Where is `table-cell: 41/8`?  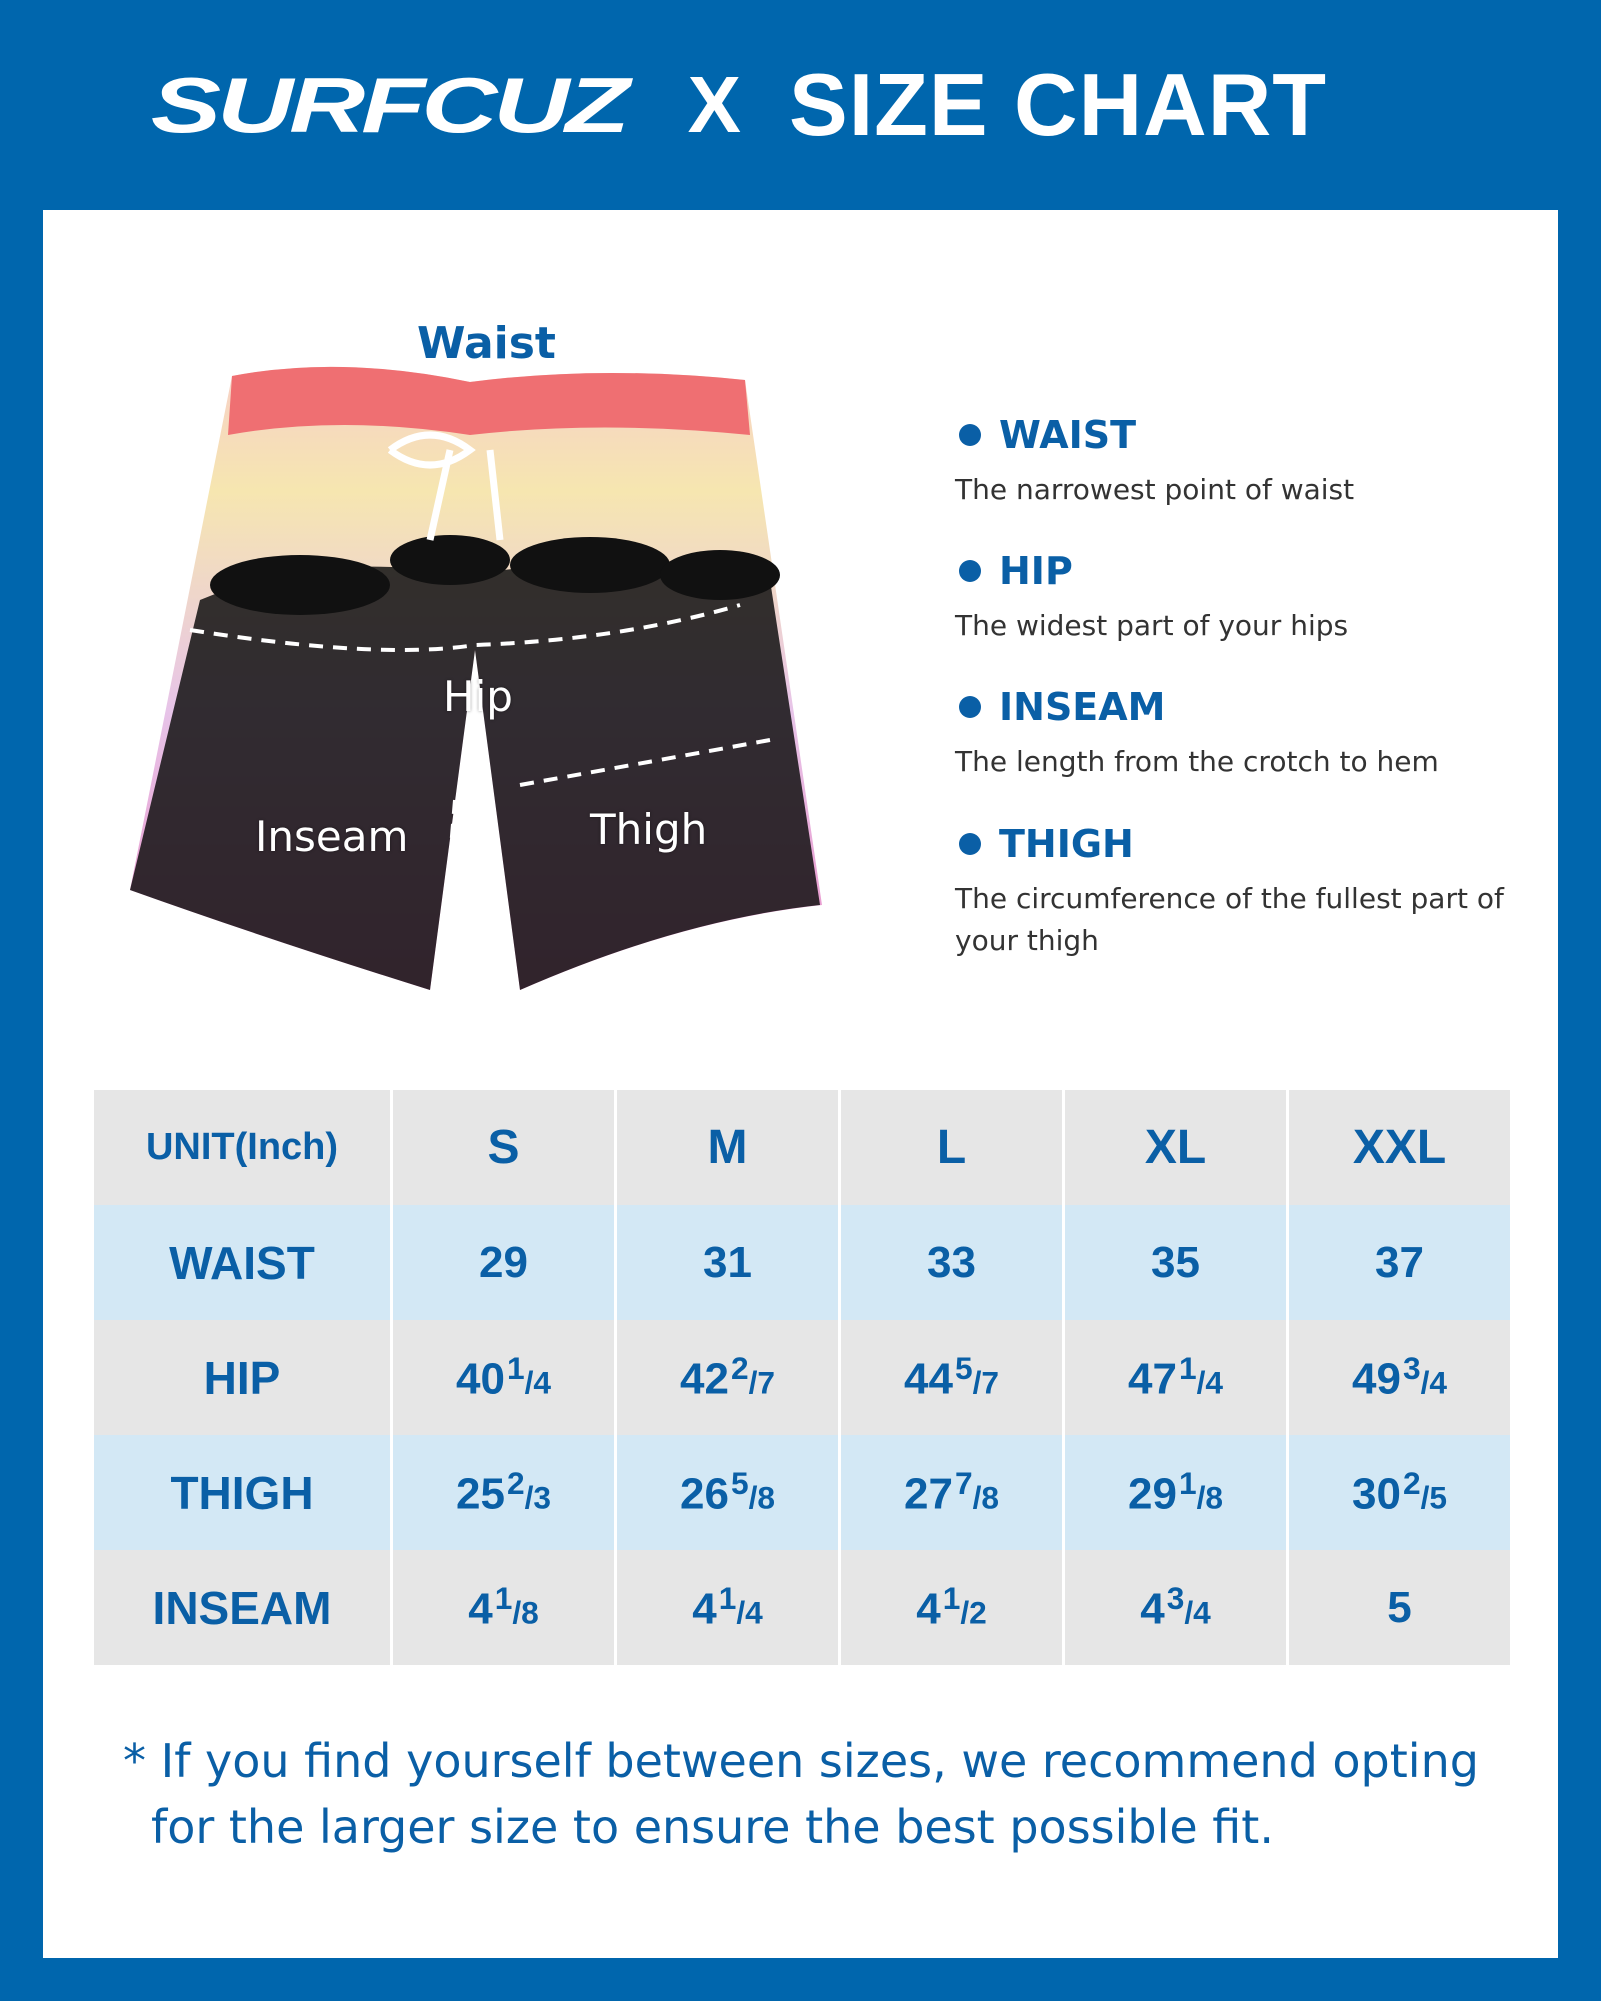 table-cell: 41/8 is located at coordinates (504, 1607).